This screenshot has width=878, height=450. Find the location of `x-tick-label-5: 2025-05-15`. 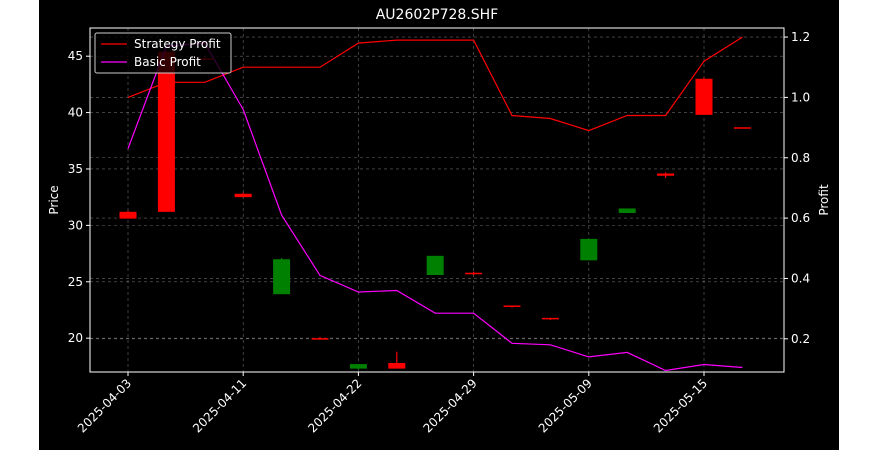

x-tick-label-5: 2025-05-15 is located at coordinates (680, 405).